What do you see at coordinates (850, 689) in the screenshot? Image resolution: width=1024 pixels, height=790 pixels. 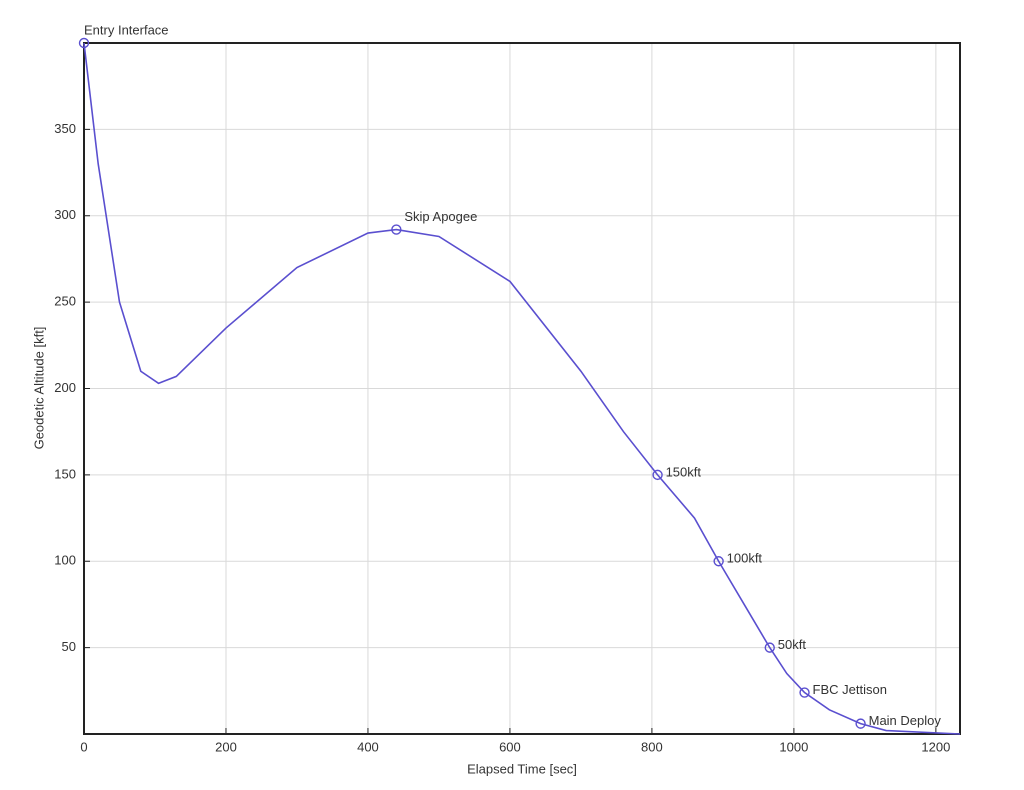 I see `event-label: FBC Jettison` at bounding box center [850, 689].